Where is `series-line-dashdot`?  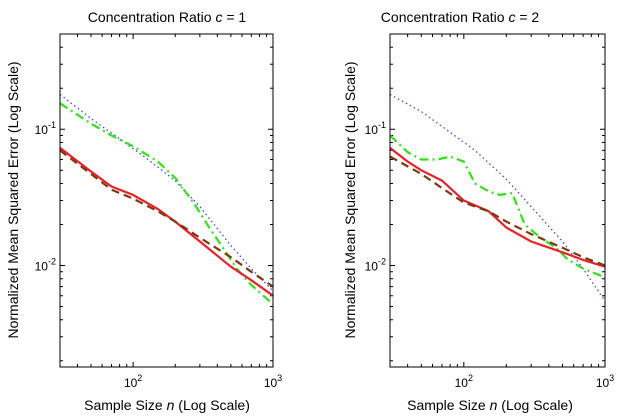
series-line-dashdot is located at coordinates (497, 206).